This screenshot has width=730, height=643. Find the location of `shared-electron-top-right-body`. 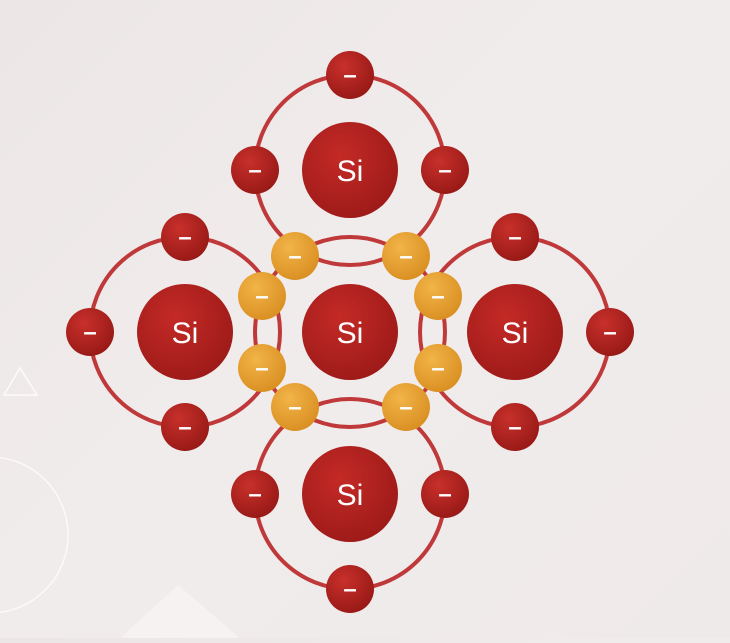

shared-electron-top-right-body is located at coordinates (406, 256).